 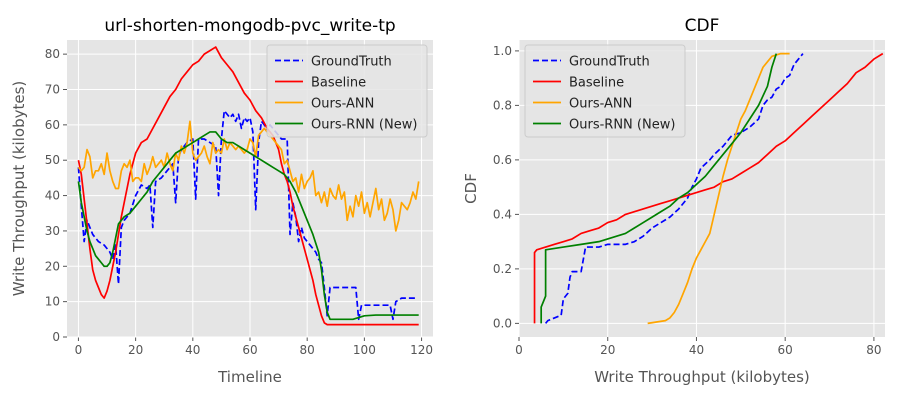 What do you see at coordinates (502, 269) in the screenshot?
I see `y-tick-label: 0.2` at bounding box center [502, 269].